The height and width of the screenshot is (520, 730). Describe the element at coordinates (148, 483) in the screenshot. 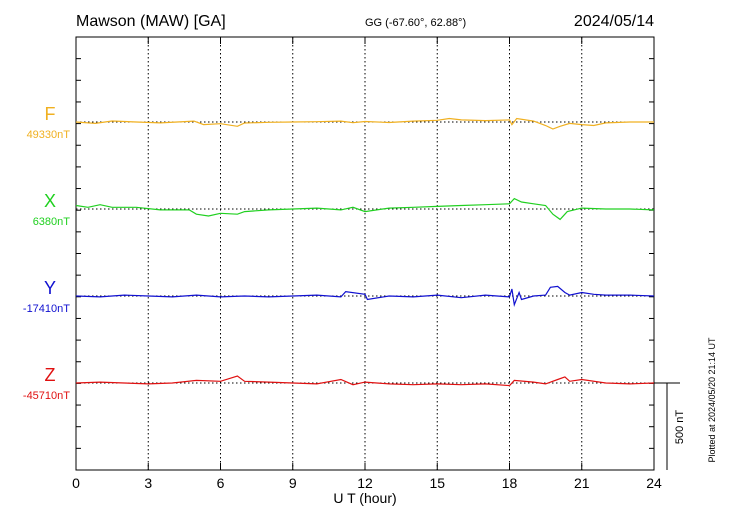

I see `x-tick-label: 3` at that location.